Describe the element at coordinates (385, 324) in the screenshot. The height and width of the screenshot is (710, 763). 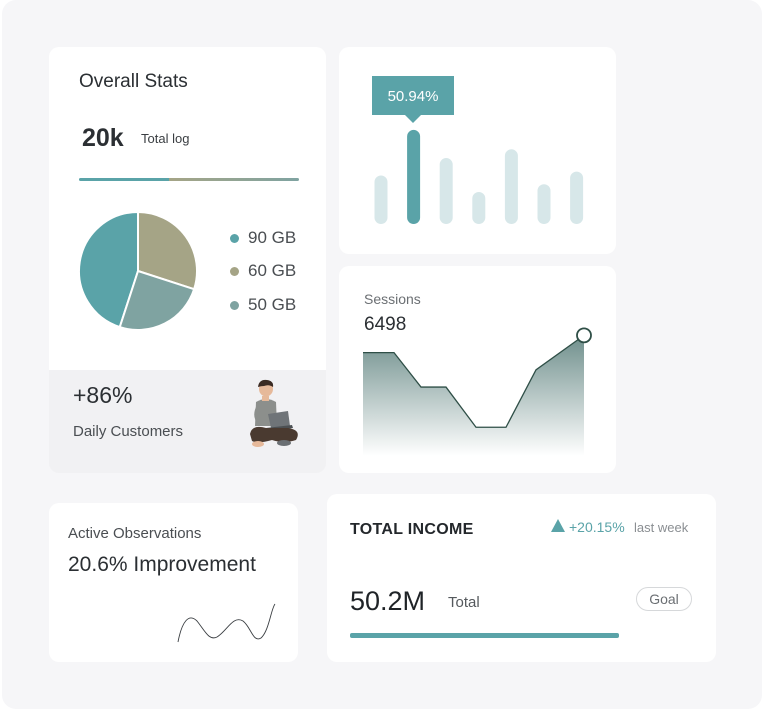
I see `sessions-value: 6498` at that location.